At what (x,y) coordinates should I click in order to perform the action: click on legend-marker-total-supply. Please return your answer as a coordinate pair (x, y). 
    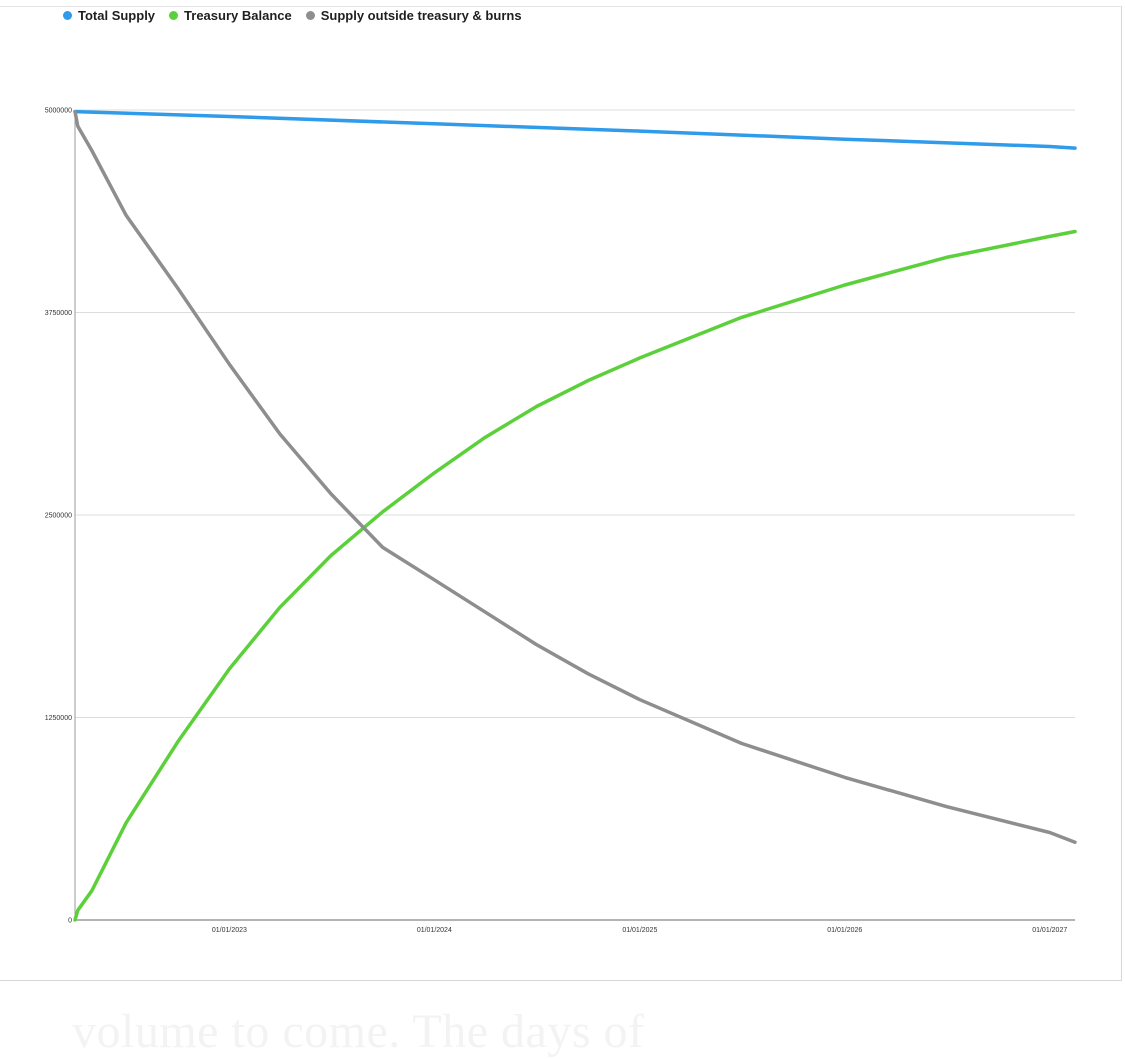
    Looking at the image, I should click on (67, 15).